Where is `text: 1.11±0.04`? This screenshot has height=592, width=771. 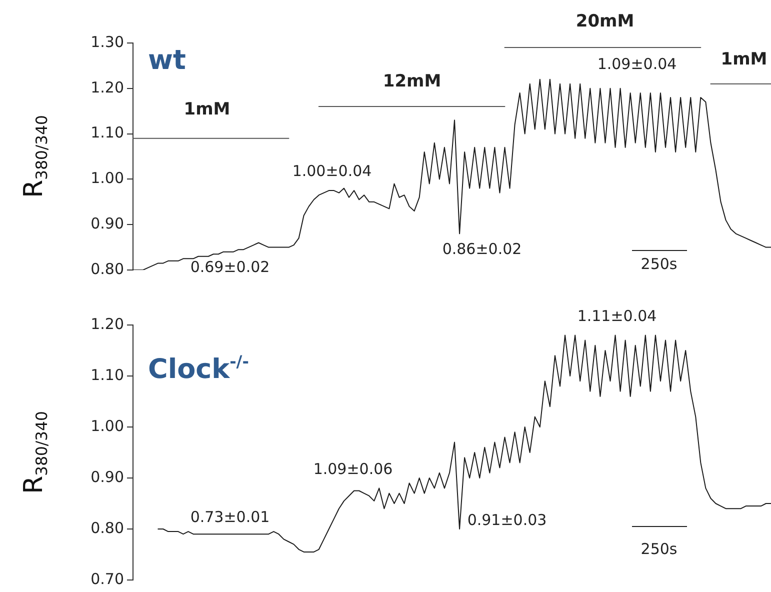 text: 1.11±0.04 is located at coordinates (617, 315).